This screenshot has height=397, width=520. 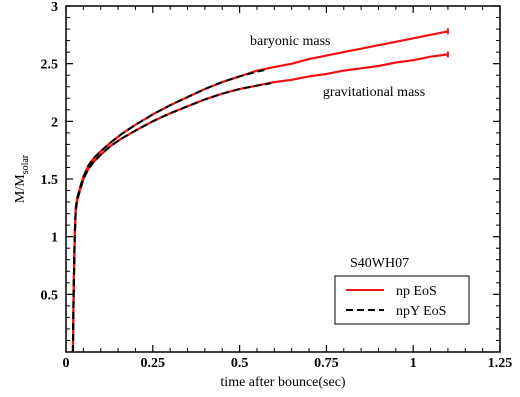 I want to click on x-tick-label: 1, so click(x=413, y=363).